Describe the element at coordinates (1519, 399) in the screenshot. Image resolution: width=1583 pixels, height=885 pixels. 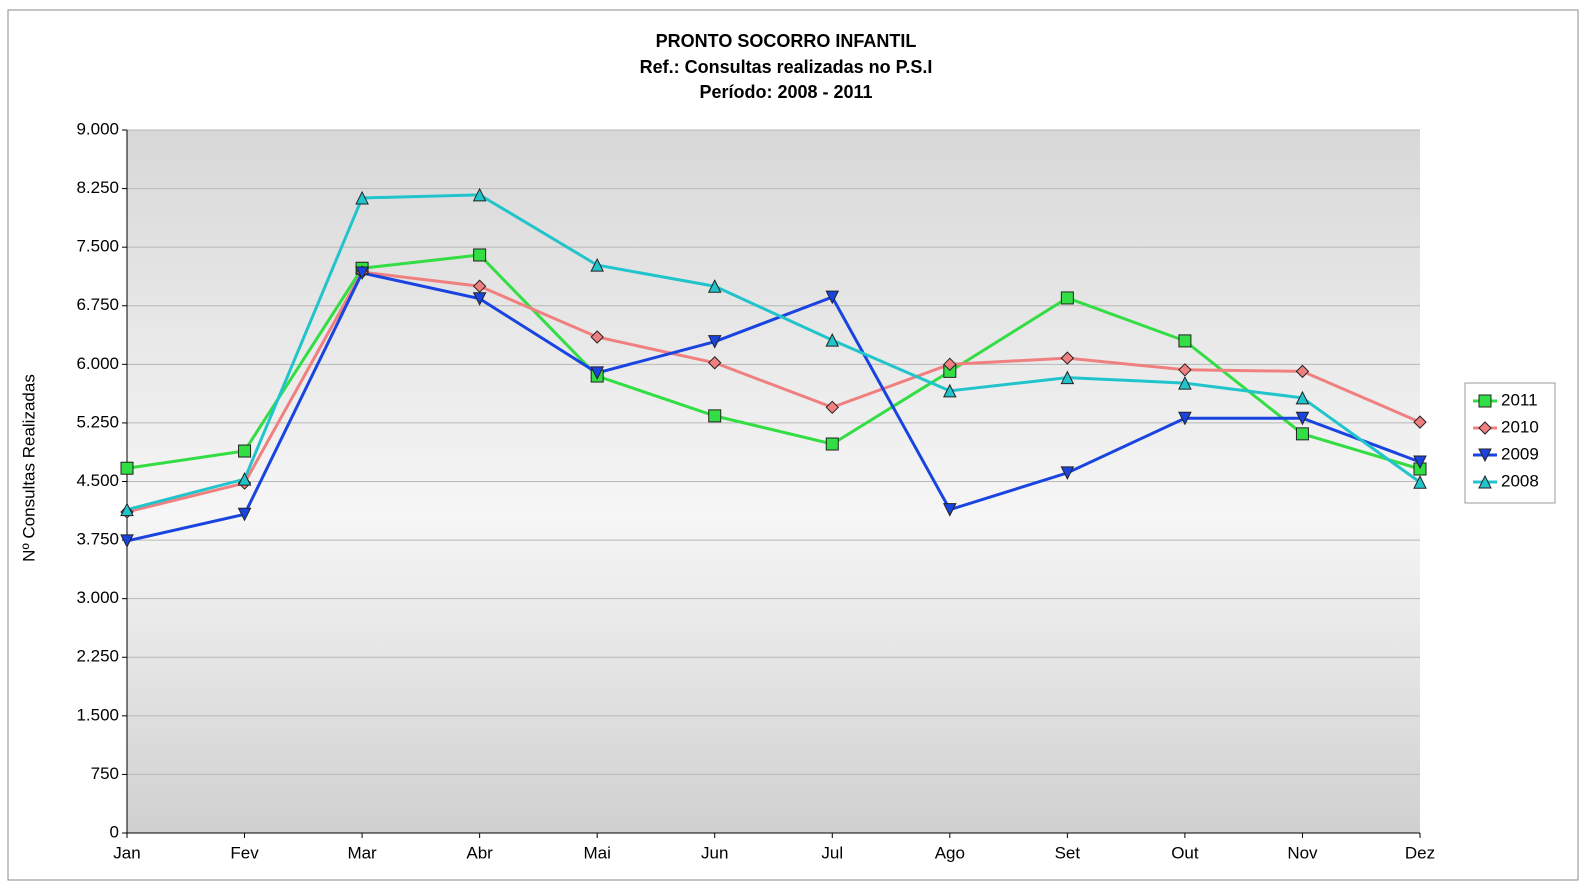
I see `legend-label: 2011` at that location.